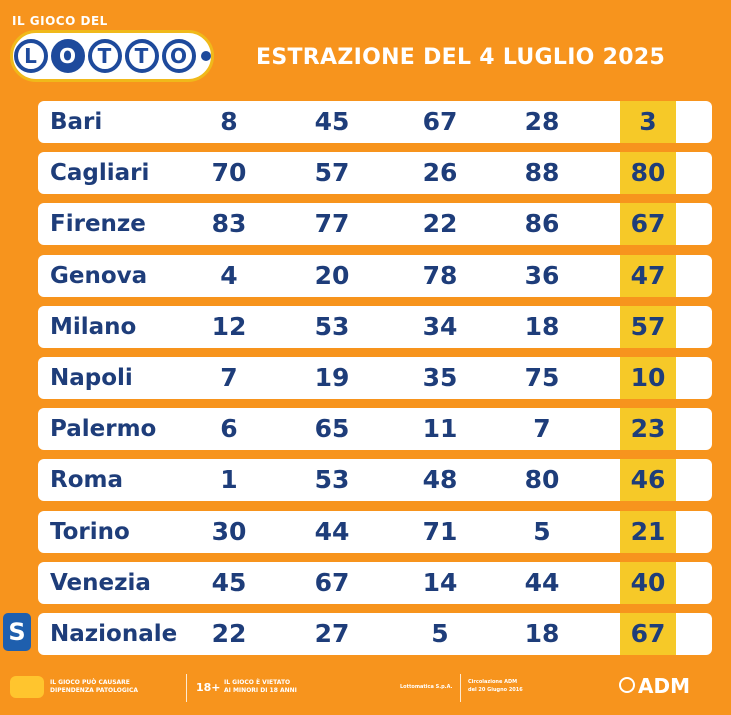 The width and height of the screenshot is (731, 715). Describe the element at coordinates (440, 633) in the screenshot. I see `number-3: 5` at that location.